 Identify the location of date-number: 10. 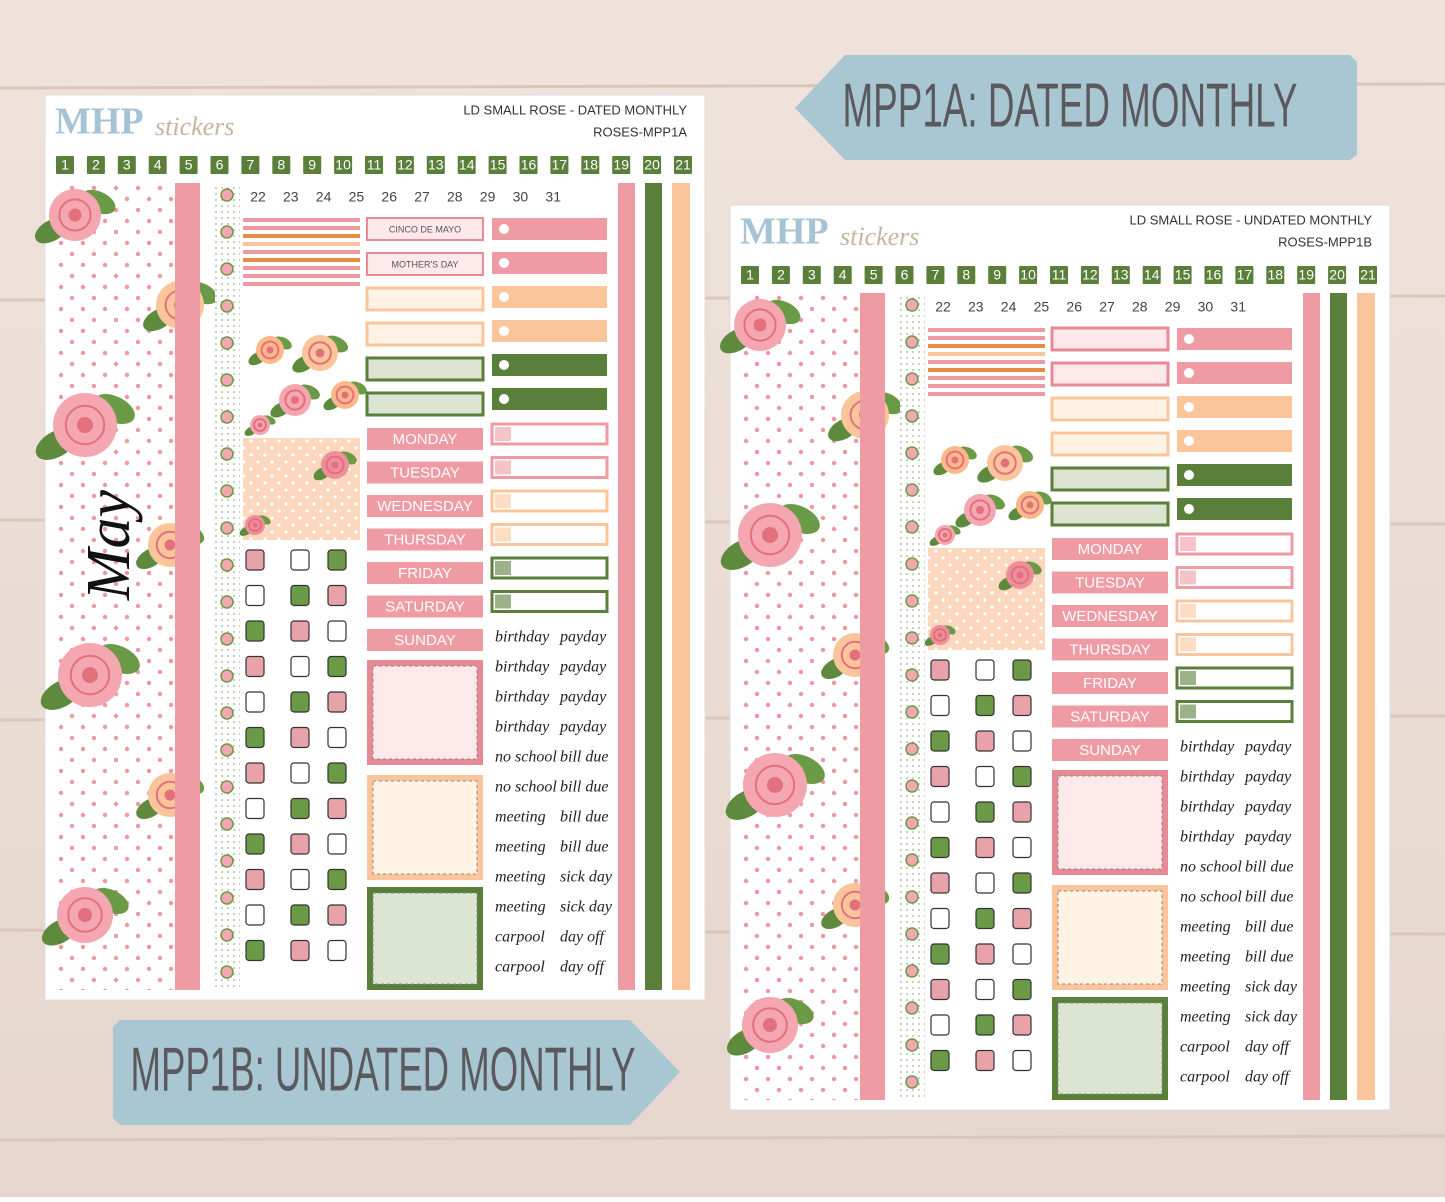
(1028, 275).